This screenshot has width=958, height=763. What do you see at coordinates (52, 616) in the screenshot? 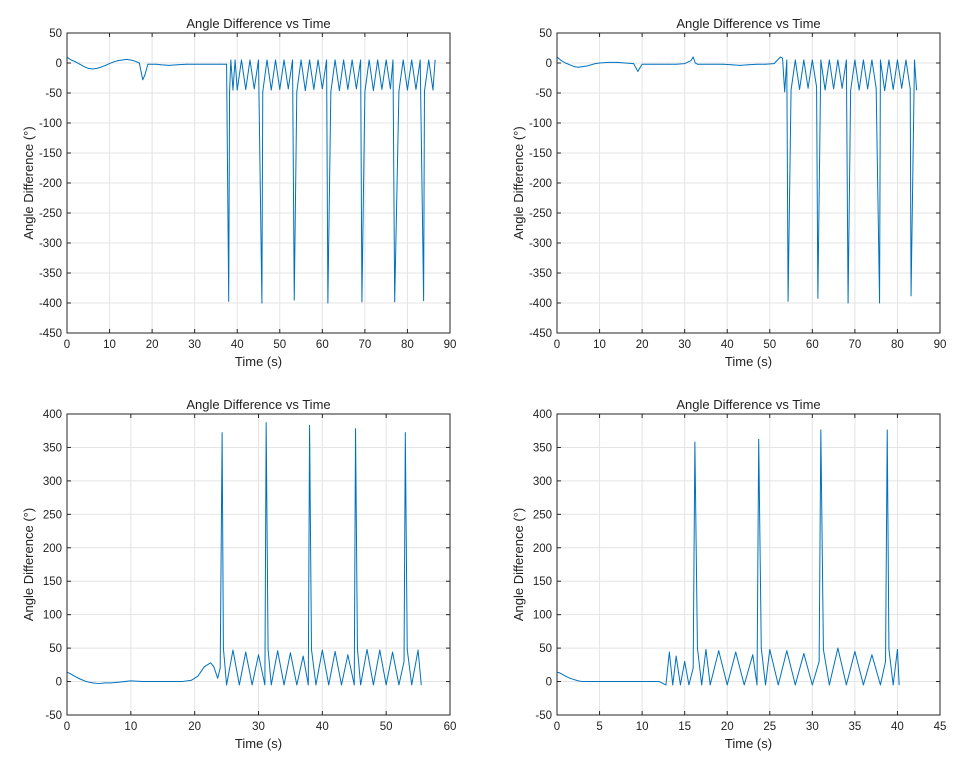
I see `y-tick-label: 100` at bounding box center [52, 616].